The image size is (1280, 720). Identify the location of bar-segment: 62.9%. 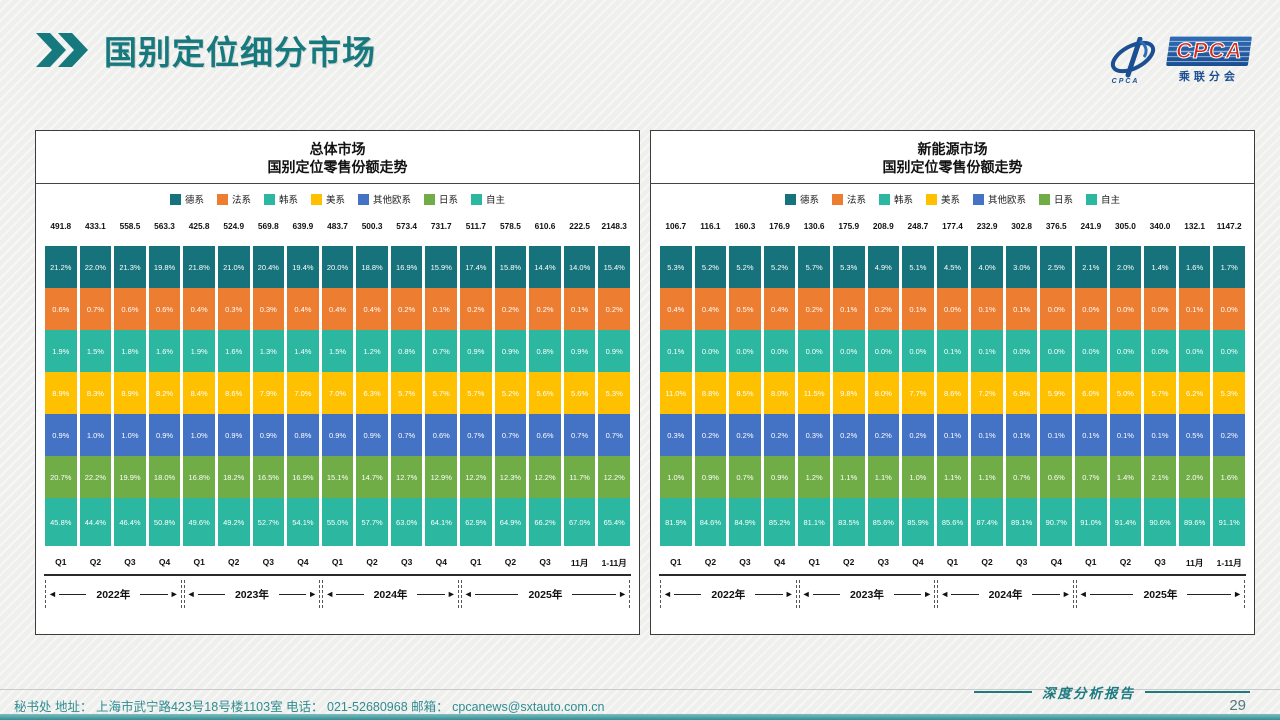
(476, 522).